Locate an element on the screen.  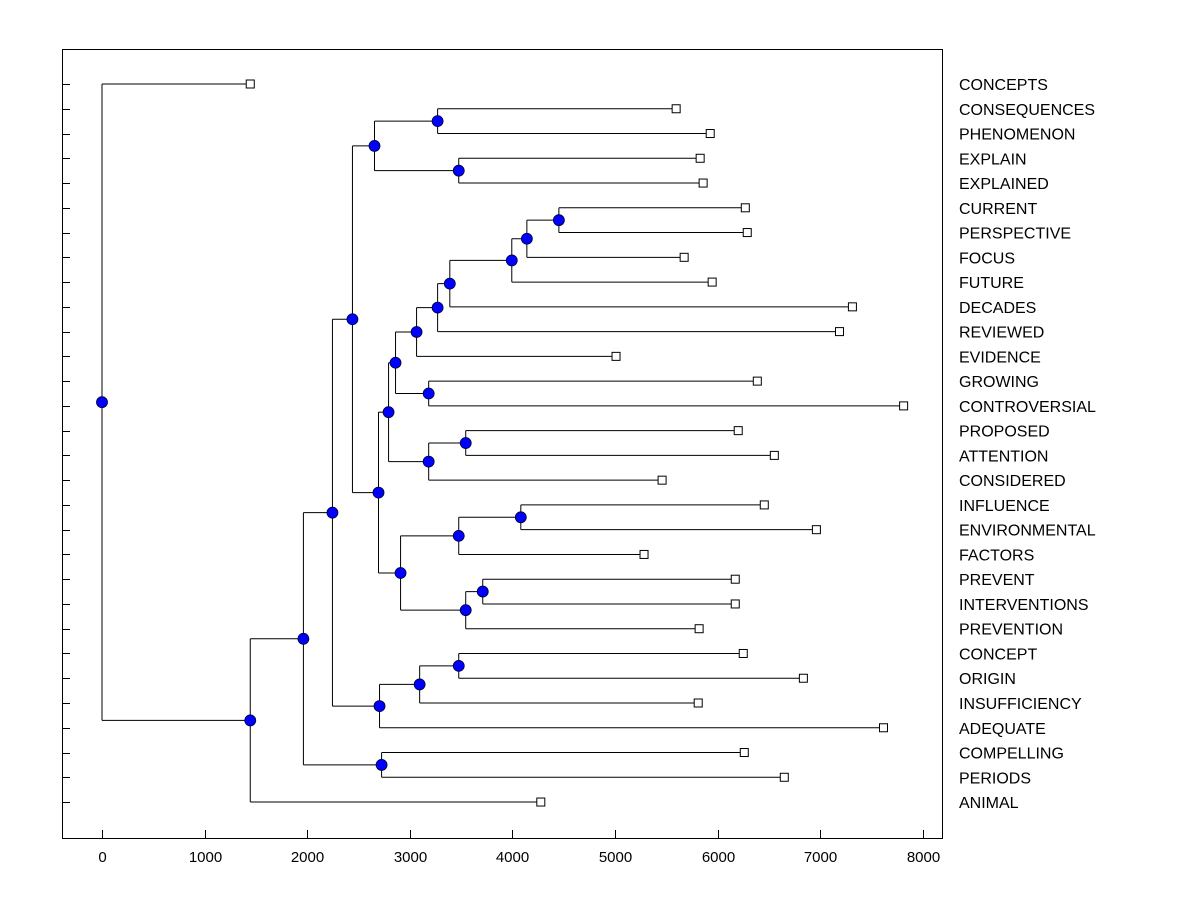
leaf-label: EVIDENCE is located at coordinates (1000, 357).